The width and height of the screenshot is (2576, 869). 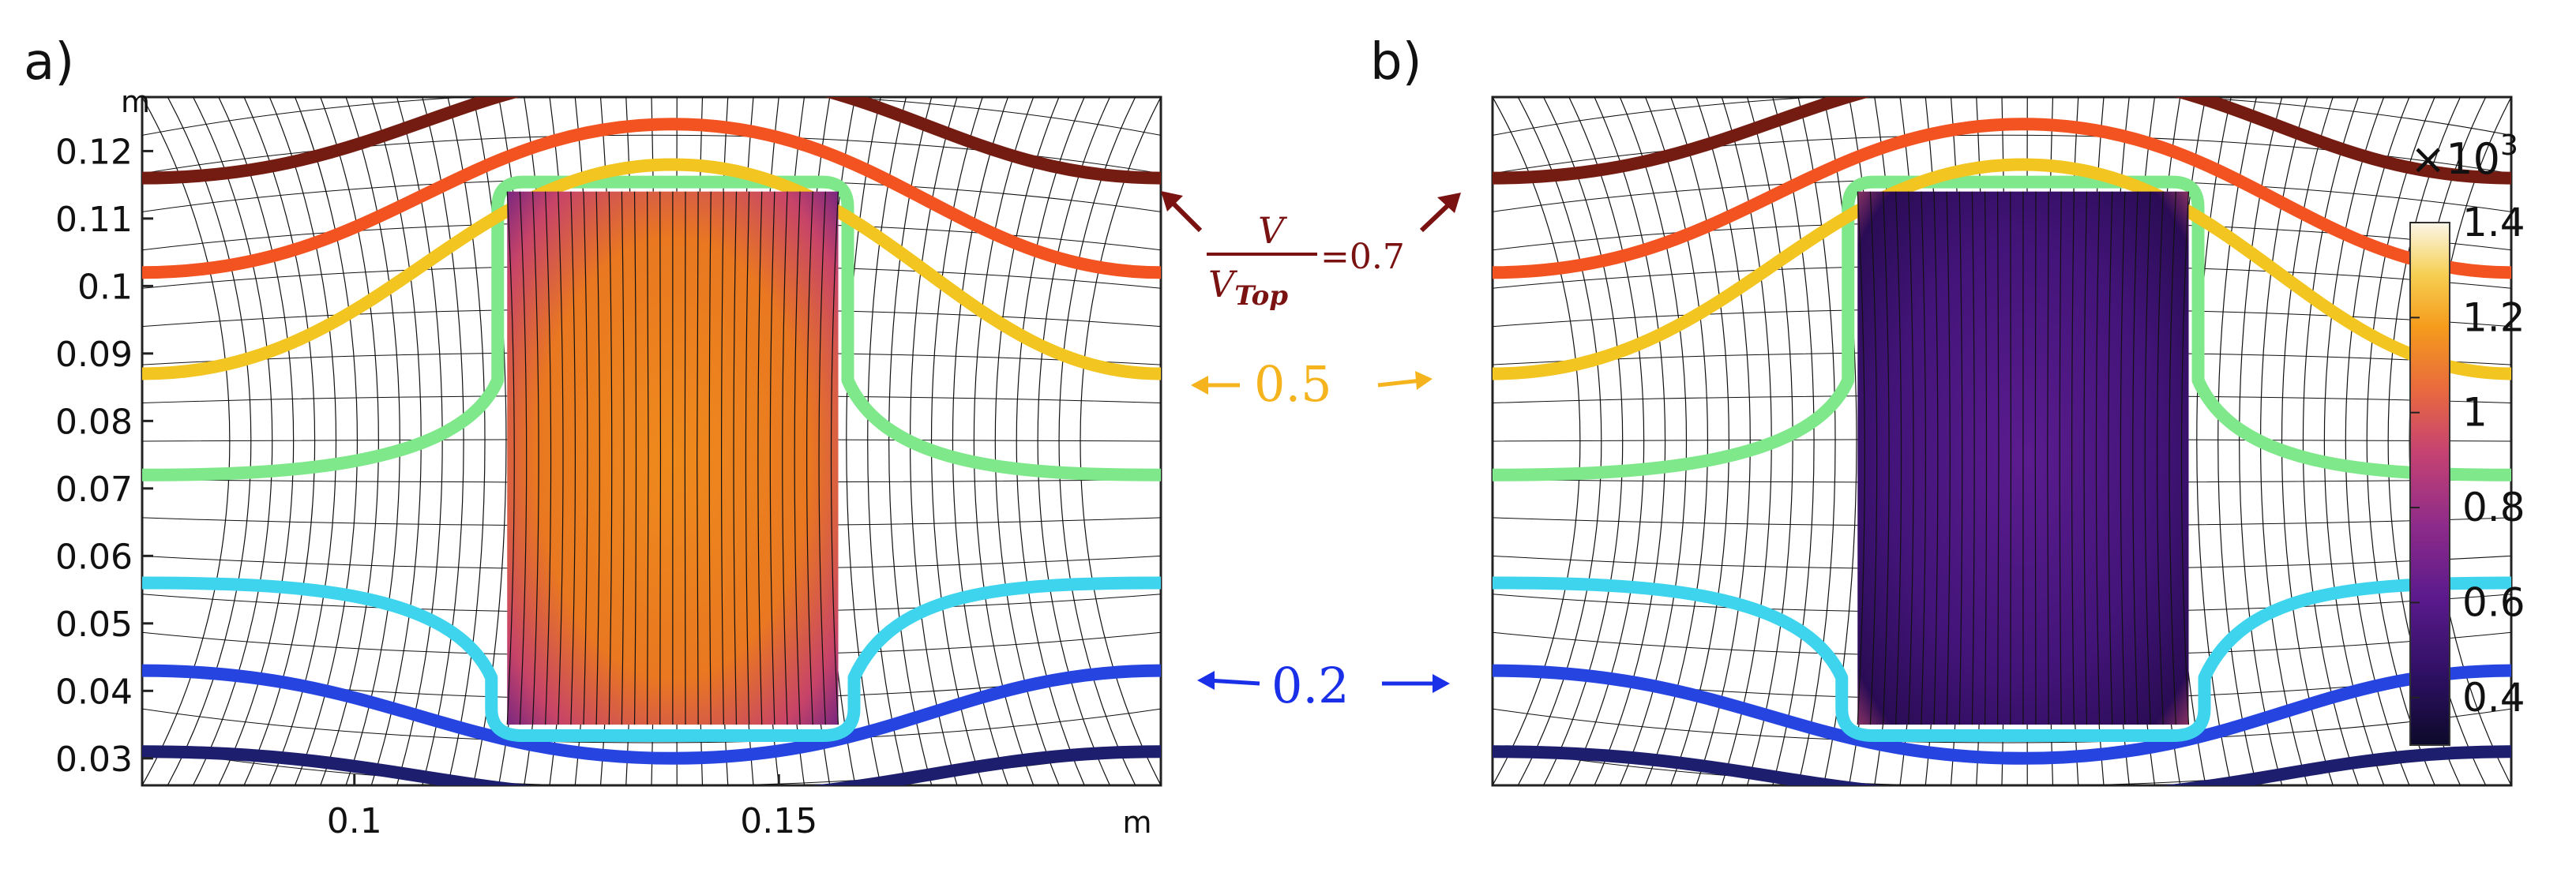 I want to click on colorbar-tick-label: 1.4, so click(x=2493, y=222).